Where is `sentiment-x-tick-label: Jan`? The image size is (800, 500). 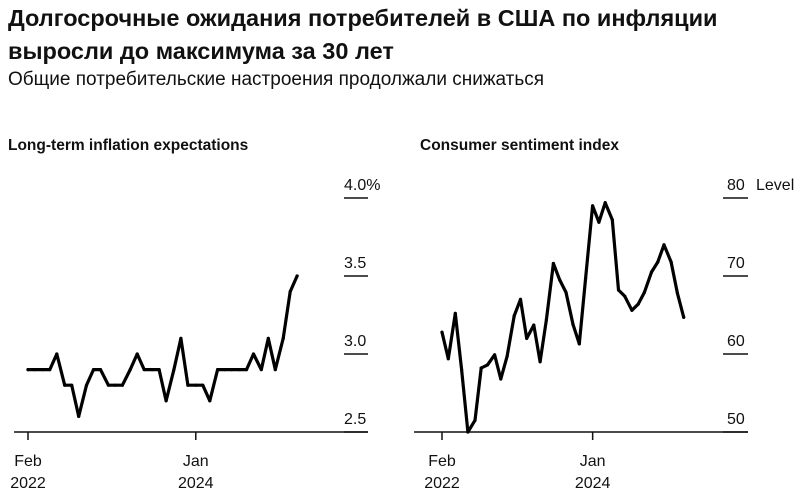 sentiment-x-tick-label: Jan is located at coordinates (593, 461).